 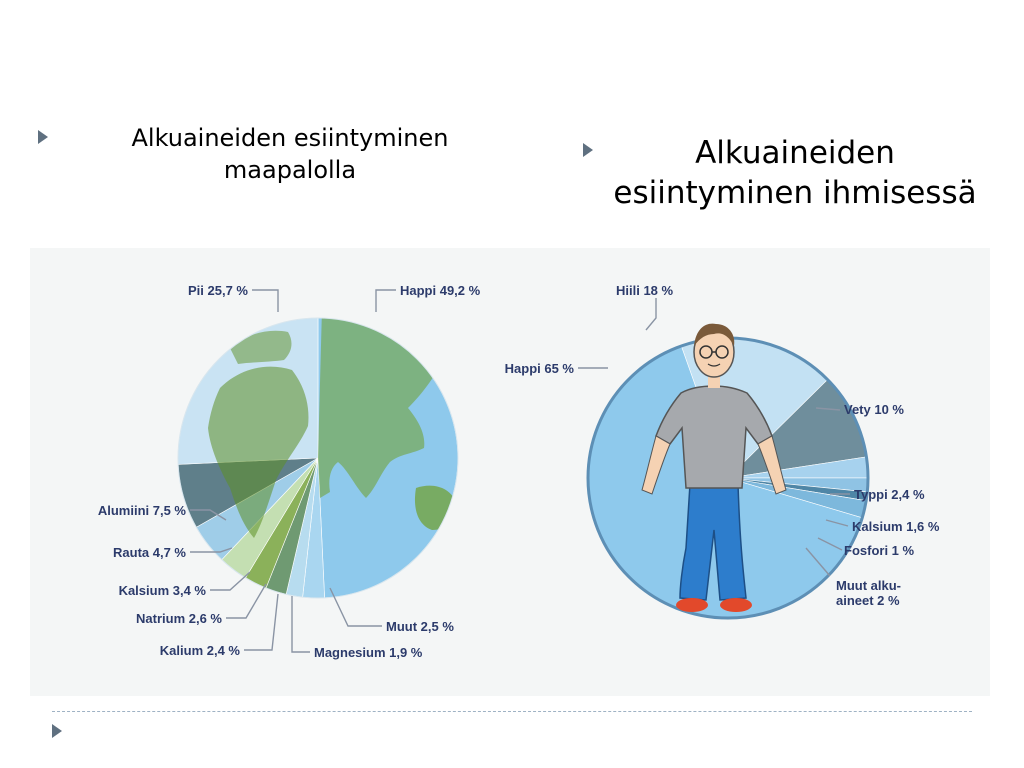 What do you see at coordinates (200, 650) in the screenshot?
I see `earth-labels-label-3: Kalium 2,4 %` at bounding box center [200, 650].